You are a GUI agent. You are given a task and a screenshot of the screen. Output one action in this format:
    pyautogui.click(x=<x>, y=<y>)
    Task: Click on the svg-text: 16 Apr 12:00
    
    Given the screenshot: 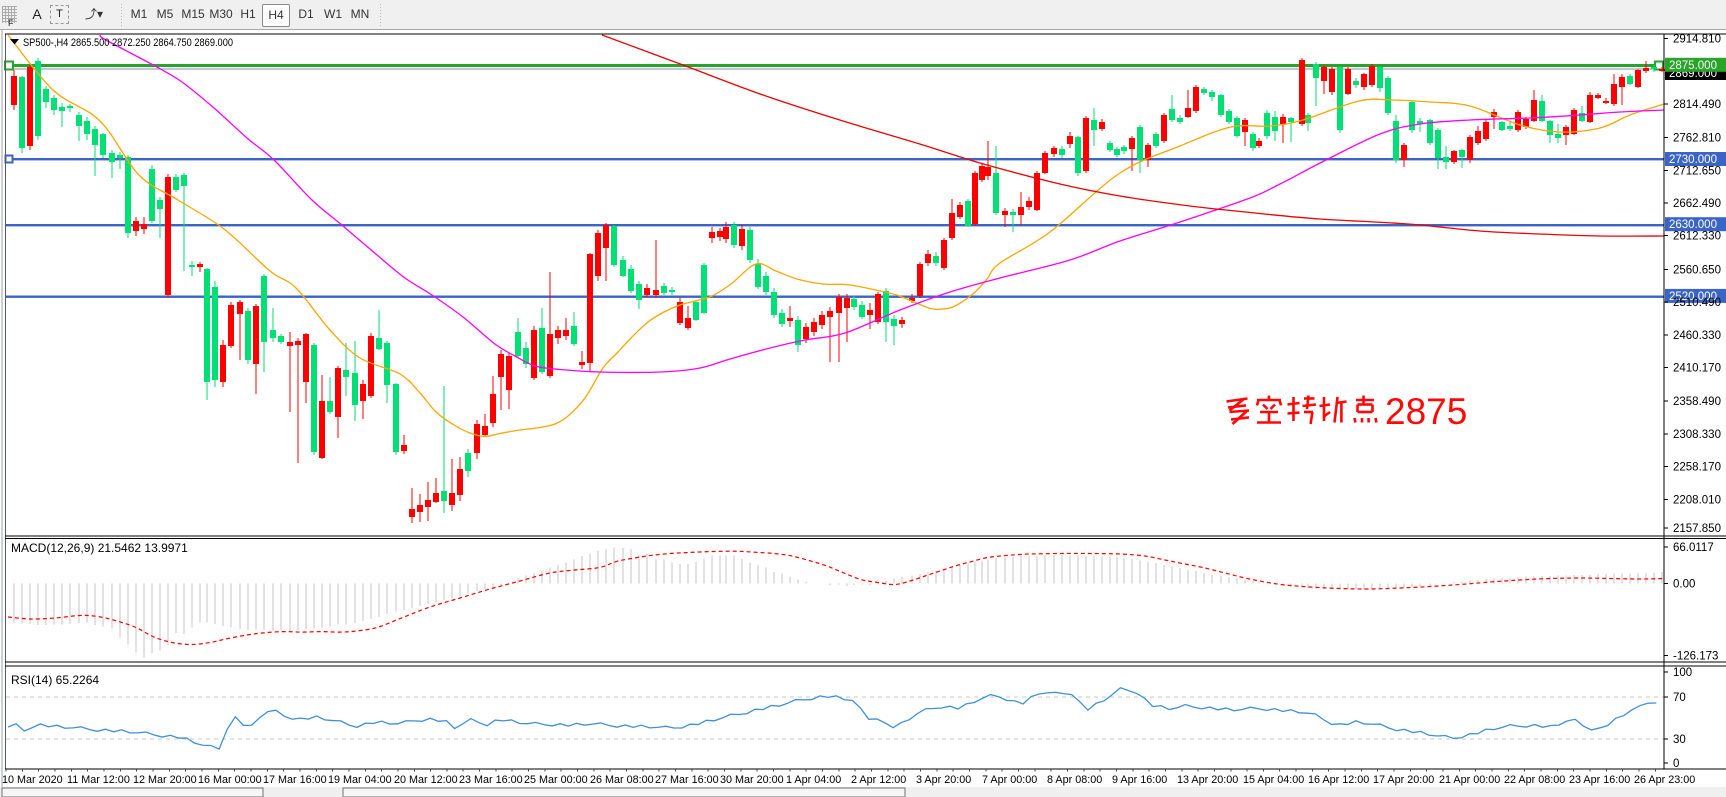 What is the action you would take?
    pyautogui.click(x=1338, y=780)
    